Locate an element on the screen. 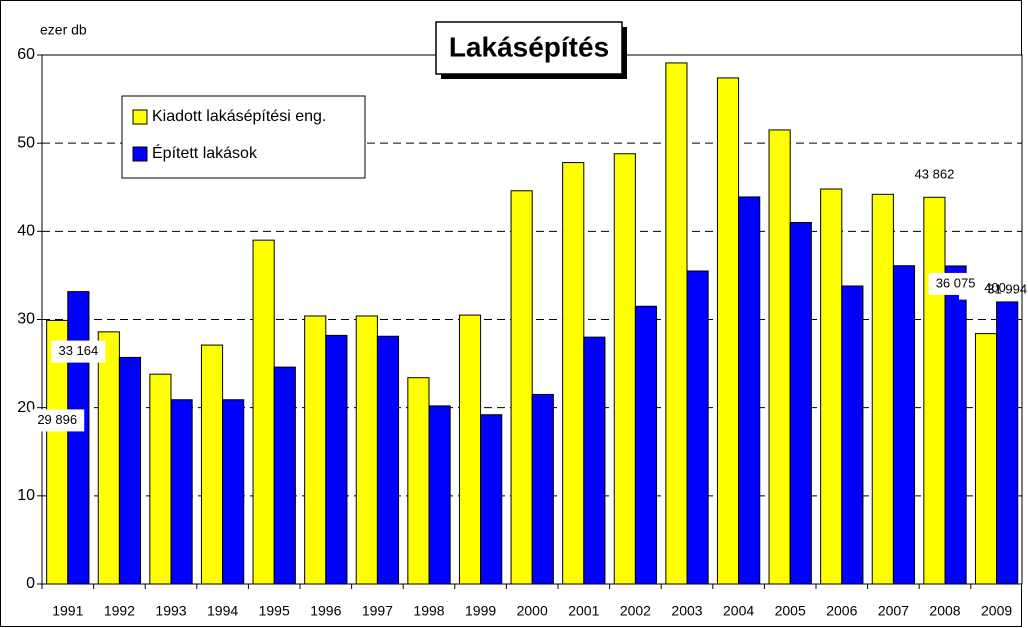  x-tick-label: 2006 is located at coordinates (841, 611).